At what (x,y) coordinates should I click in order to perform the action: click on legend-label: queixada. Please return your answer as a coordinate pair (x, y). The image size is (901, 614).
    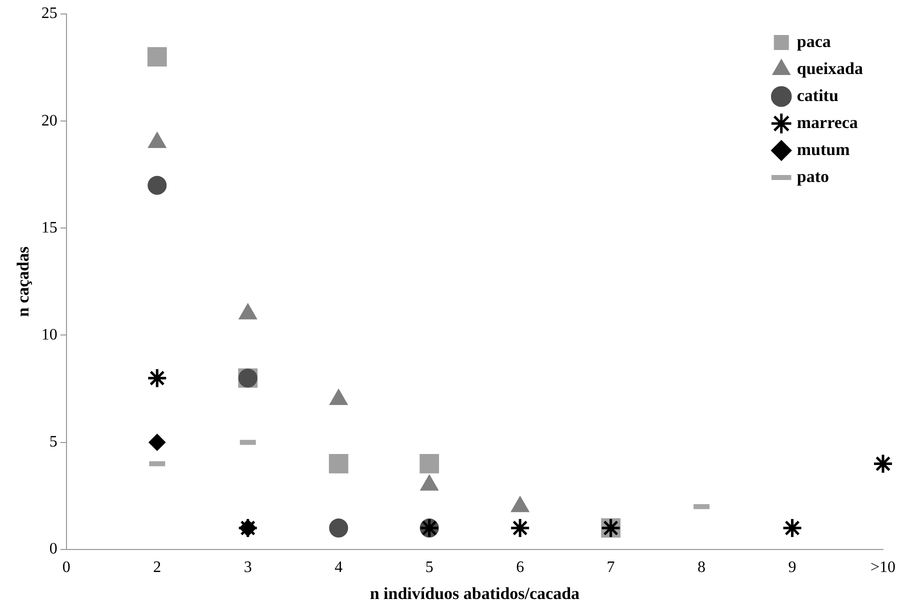
    Looking at the image, I should click on (830, 68).